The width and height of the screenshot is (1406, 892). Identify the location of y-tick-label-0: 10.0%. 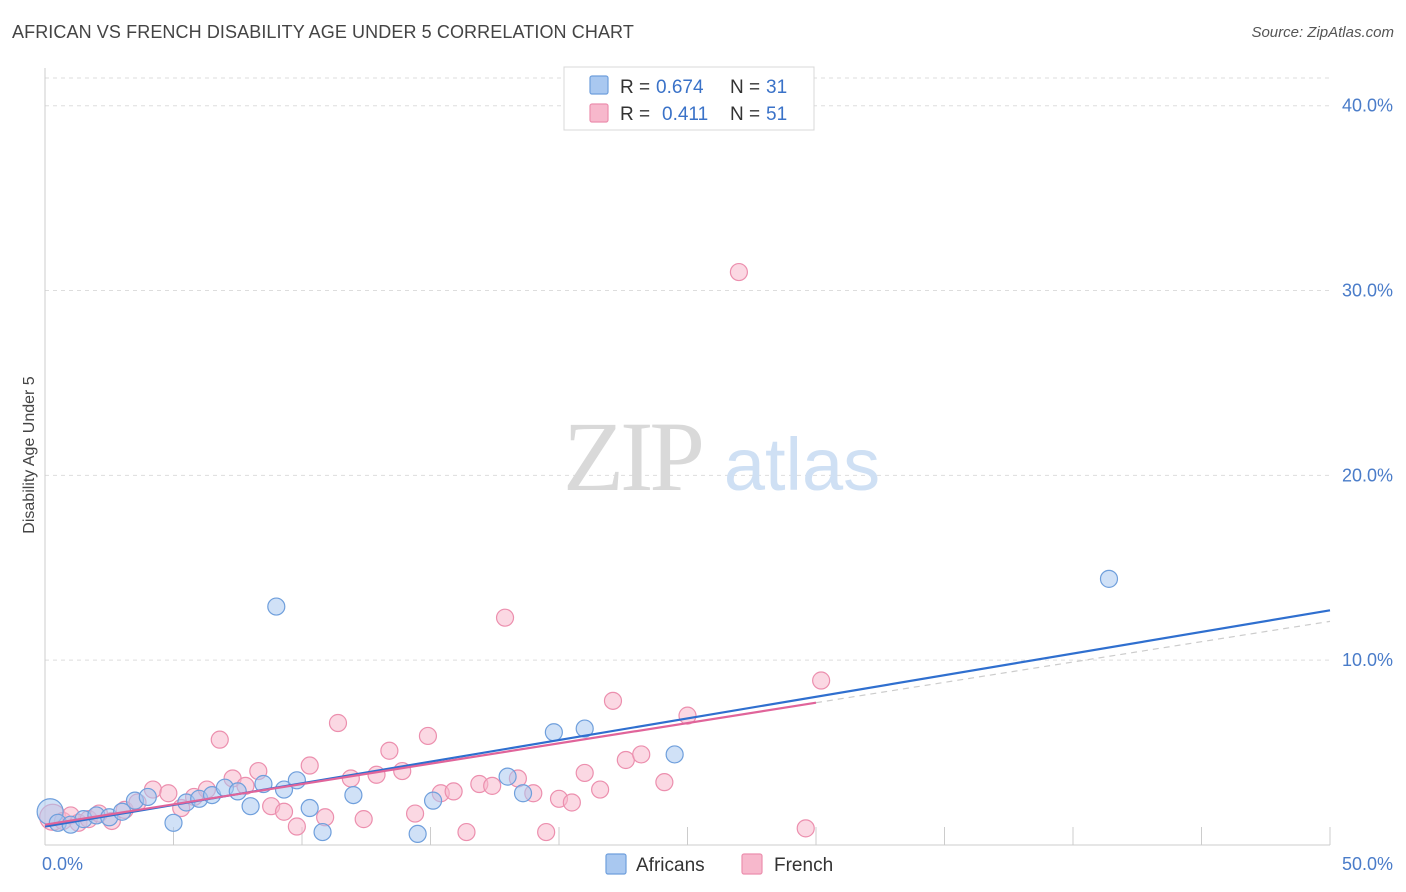
(1367, 660).